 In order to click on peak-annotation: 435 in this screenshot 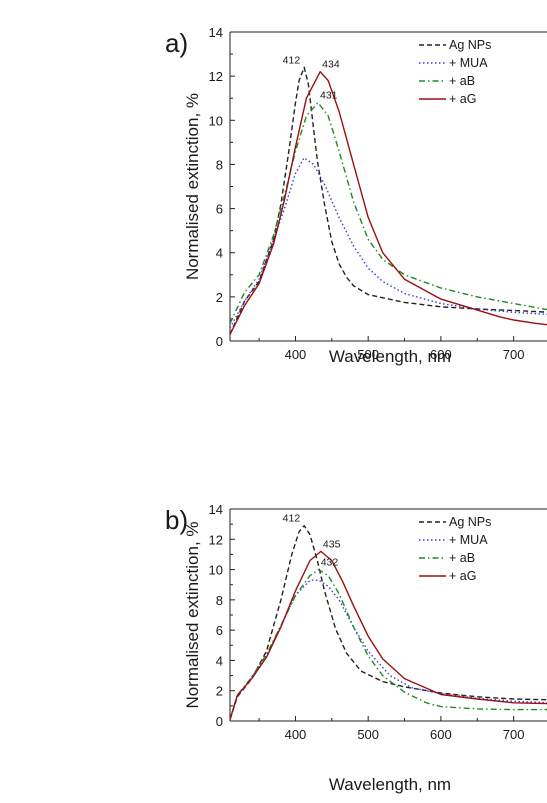, I will do `click(332, 544)`.